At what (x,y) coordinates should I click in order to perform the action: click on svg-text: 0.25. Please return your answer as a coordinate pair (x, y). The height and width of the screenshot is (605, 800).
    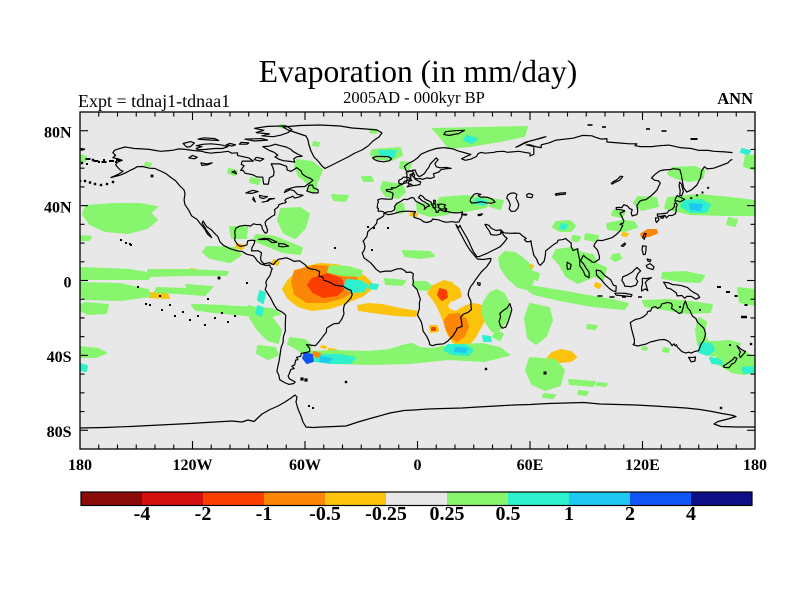
    Looking at the image, I should click on (447, 514).